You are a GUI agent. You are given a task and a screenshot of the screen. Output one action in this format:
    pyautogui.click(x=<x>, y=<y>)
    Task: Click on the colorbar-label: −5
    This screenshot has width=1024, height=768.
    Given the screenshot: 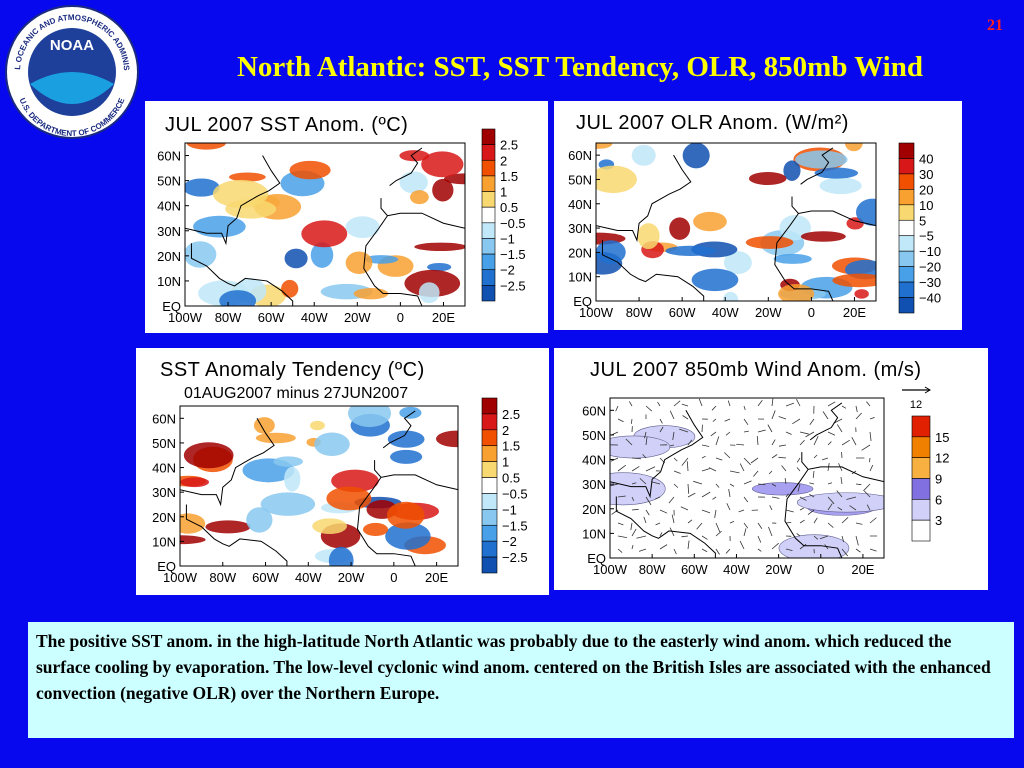 What is the action you would take?
    pyautogui.click(x=926, y=236)
    